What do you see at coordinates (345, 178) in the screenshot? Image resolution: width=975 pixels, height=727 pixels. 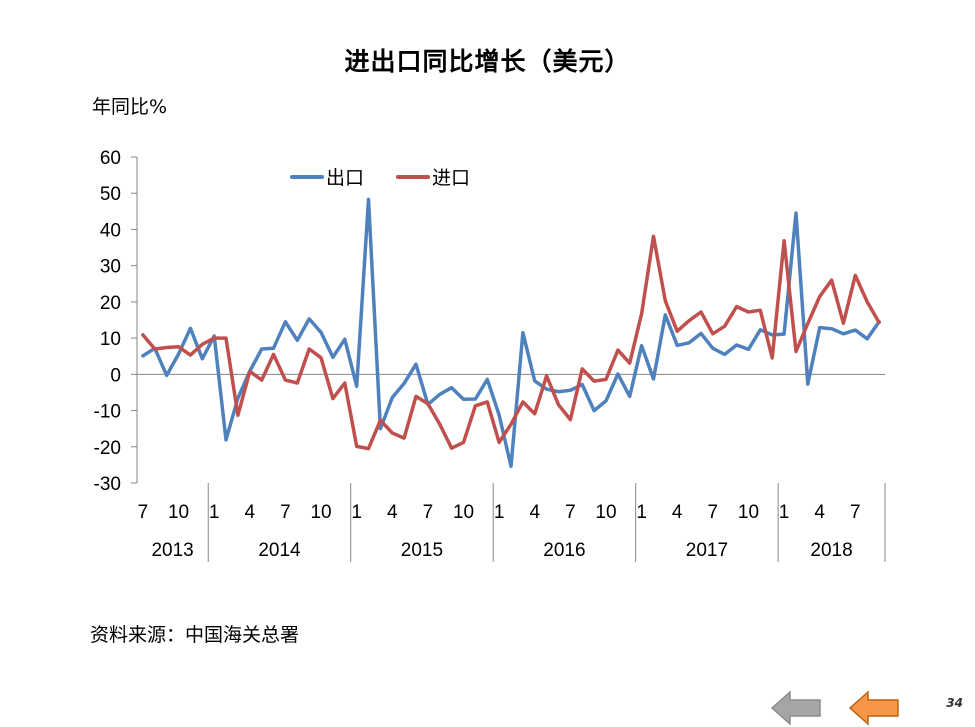 I see `legend-label: 出口` at bounding box center [345, 178].